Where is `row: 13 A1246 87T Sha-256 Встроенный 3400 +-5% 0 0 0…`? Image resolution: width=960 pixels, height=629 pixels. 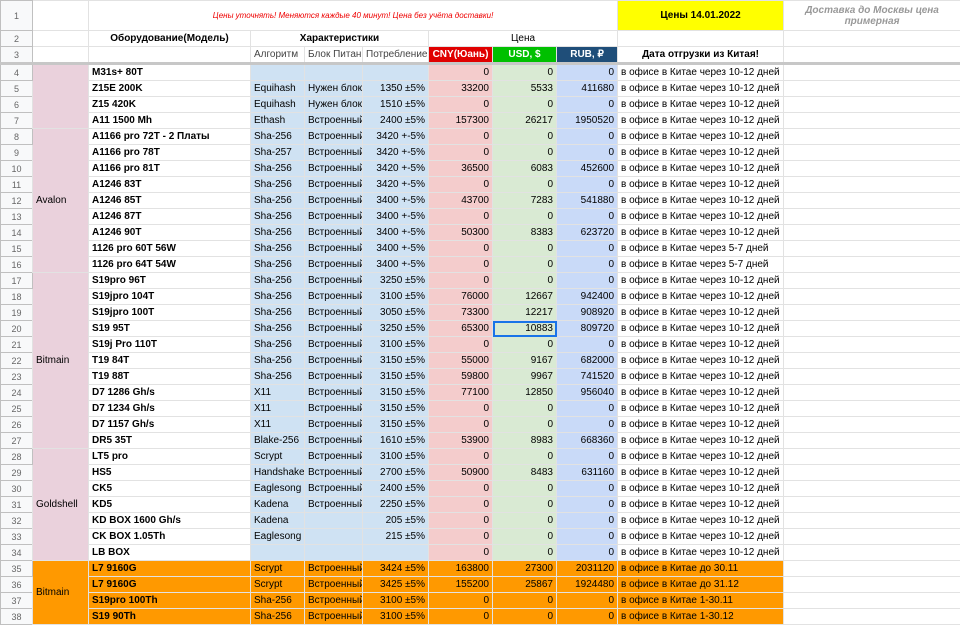
row: 13 A1246 87T Sha-256 Встроенный 3400 +-5% 0 0 0… is located at coordinates (480, 216).